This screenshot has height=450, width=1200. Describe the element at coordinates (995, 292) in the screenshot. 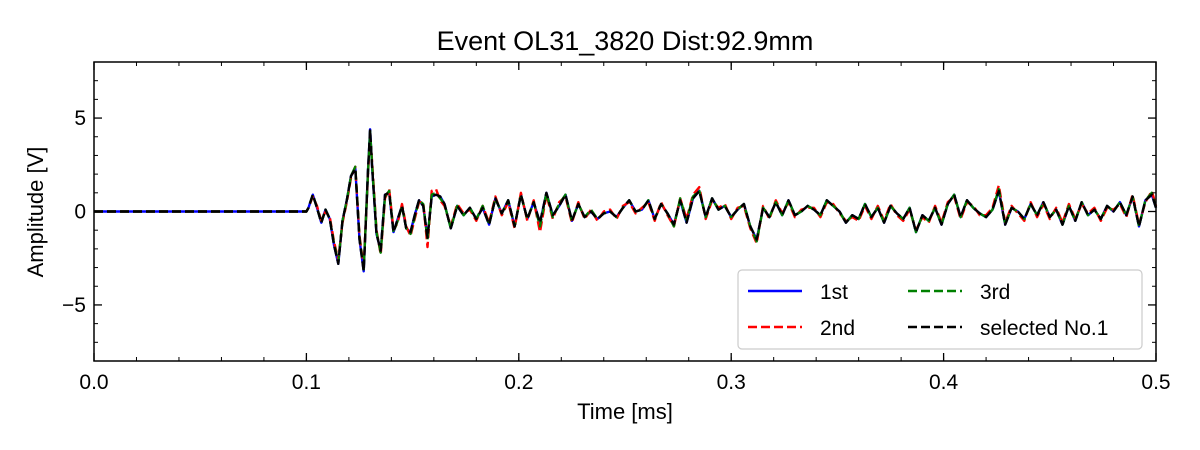

I see `legend-label-3rd: 3rd` at that location.